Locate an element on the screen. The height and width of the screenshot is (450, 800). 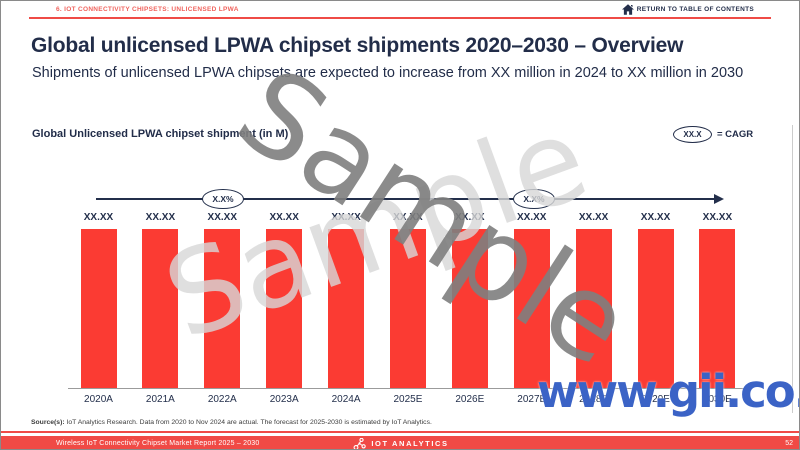
bar-column: XX.XX 2024A is located at coordinates (346, 308).